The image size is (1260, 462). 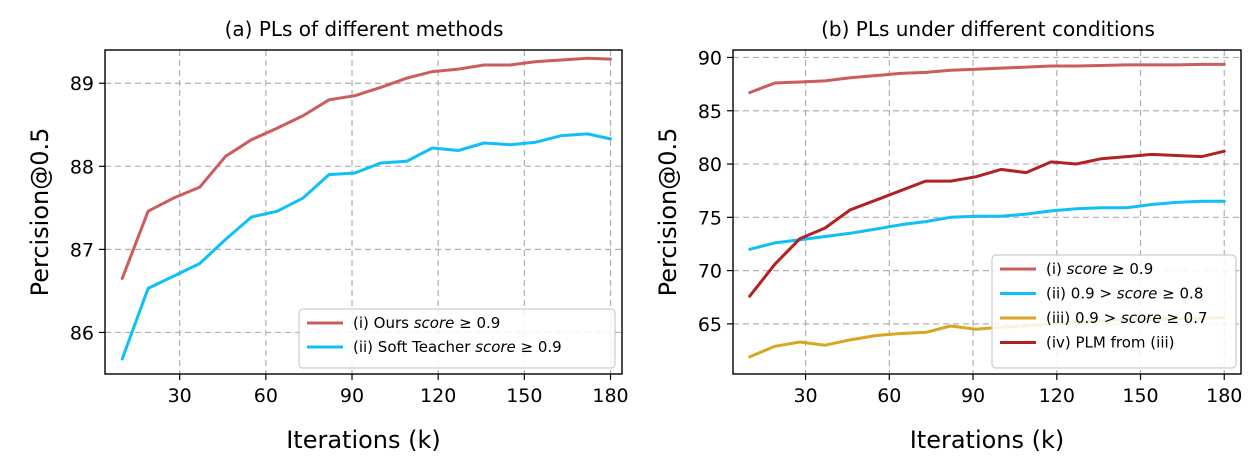 What do you see at coordinates (82, 84) in the screenshot?
I see `y-tick-label: 89` at bounding box center [82, 84].